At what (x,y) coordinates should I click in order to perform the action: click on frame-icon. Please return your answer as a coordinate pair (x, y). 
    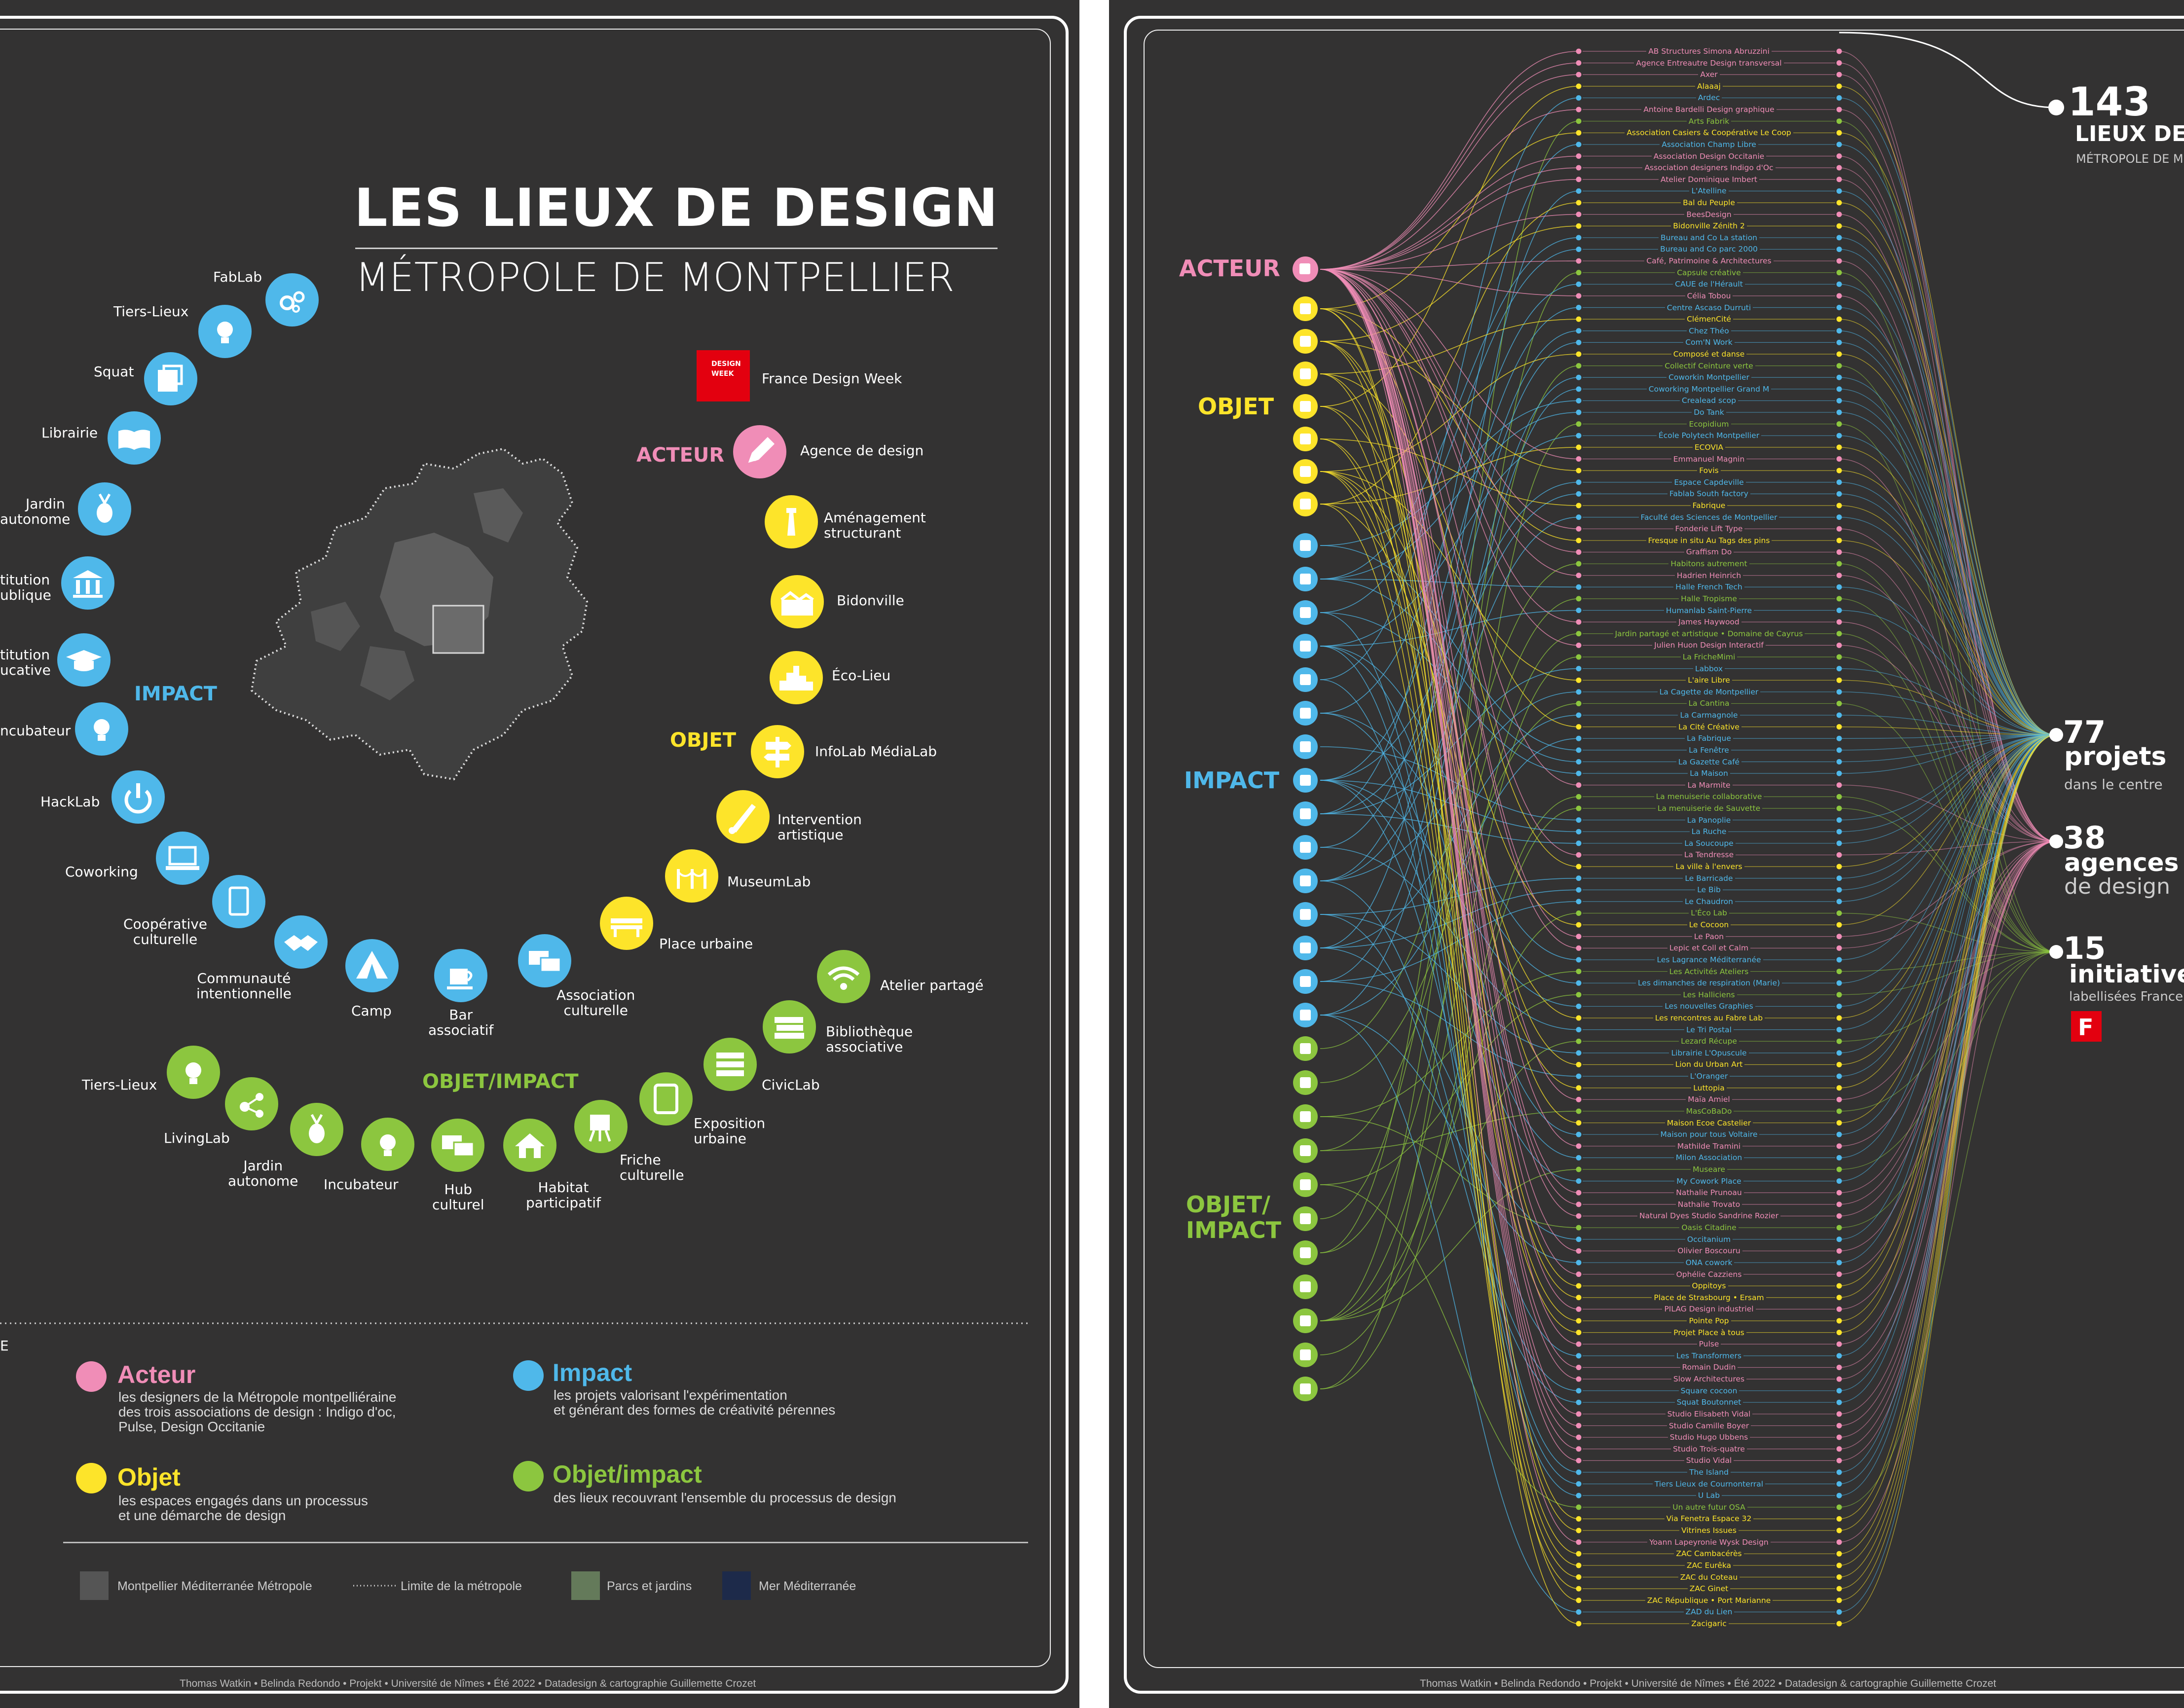
    Looking at the image, I should click on (666, 1099).